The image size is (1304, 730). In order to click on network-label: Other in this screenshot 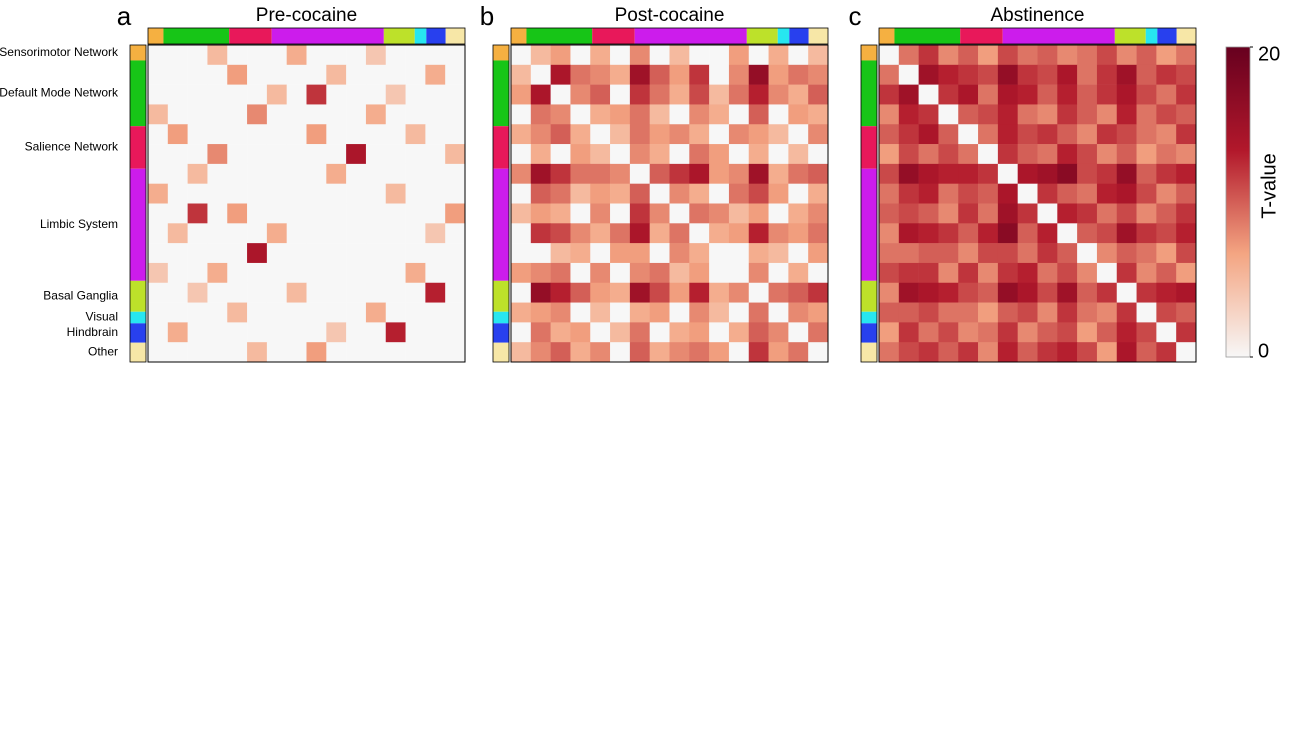, I will do `click(103, 352)`.